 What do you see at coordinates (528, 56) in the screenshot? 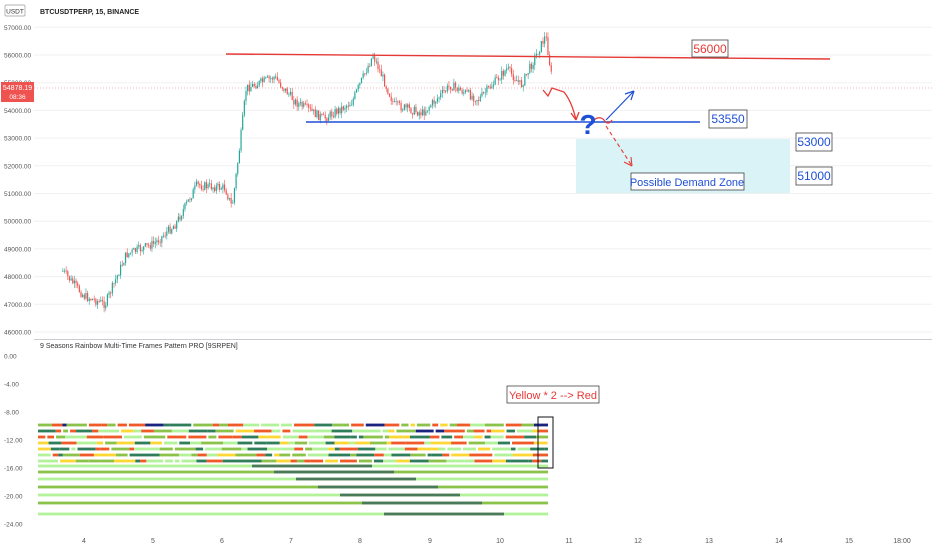
I see `resistance-line` at bounding box center [528, 56].